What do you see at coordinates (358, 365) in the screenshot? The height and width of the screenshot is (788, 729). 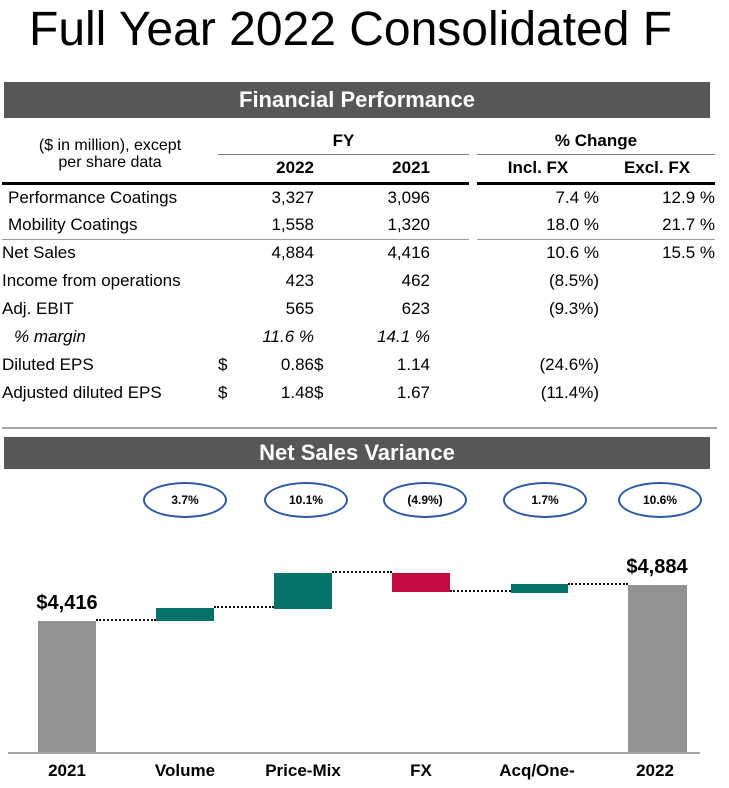 I see `table-row: Diluted EPS $ 0.86 $ 1.14 (24.6%)` at bounding box center [358, 365].